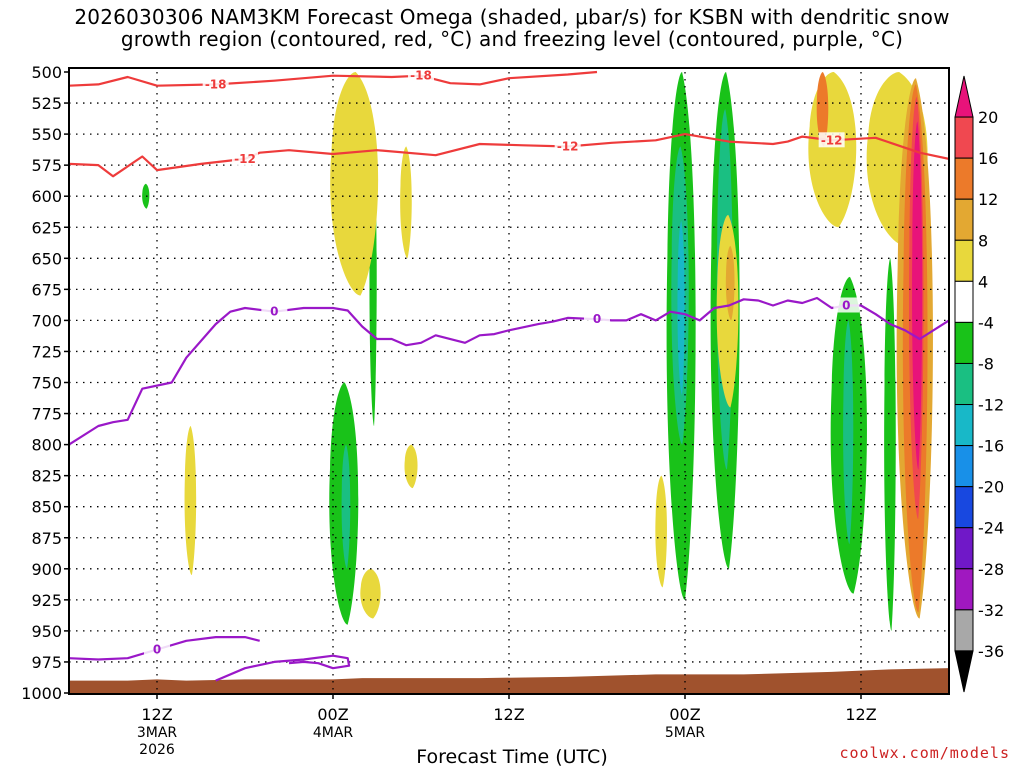 Image resolution: width=1024 pixels, height=768 pixels. Describe the element at coordinates (991, 569) in the screenshot. I see `colorbar-label: -28` at that location.